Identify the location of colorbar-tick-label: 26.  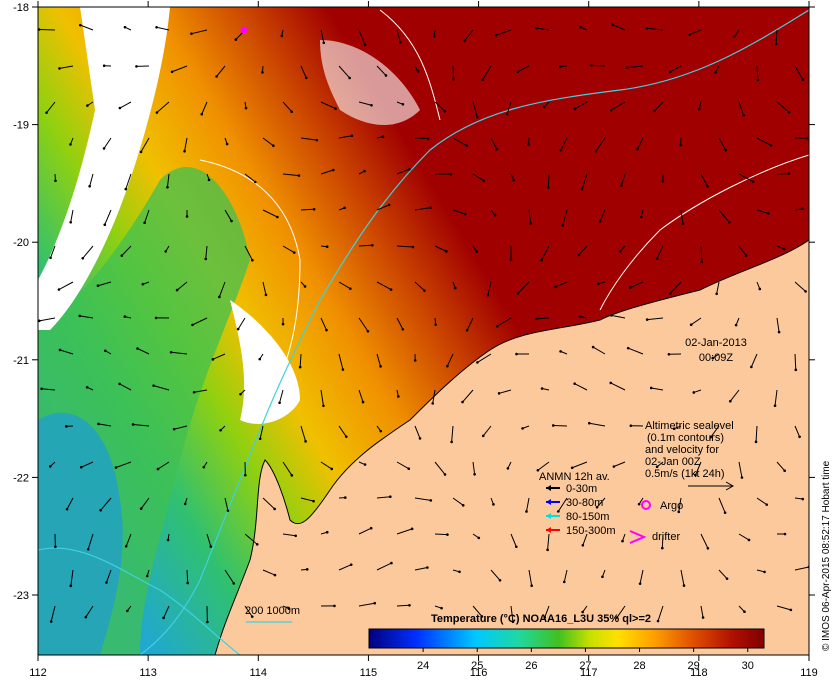
(531, 666).